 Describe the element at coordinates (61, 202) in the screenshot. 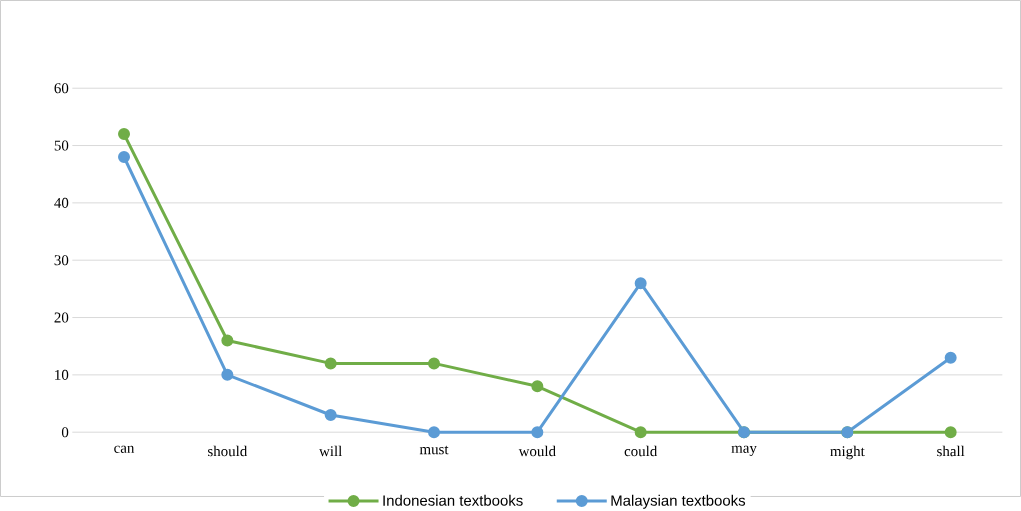

I see `y-tick-label: 40` at that location.